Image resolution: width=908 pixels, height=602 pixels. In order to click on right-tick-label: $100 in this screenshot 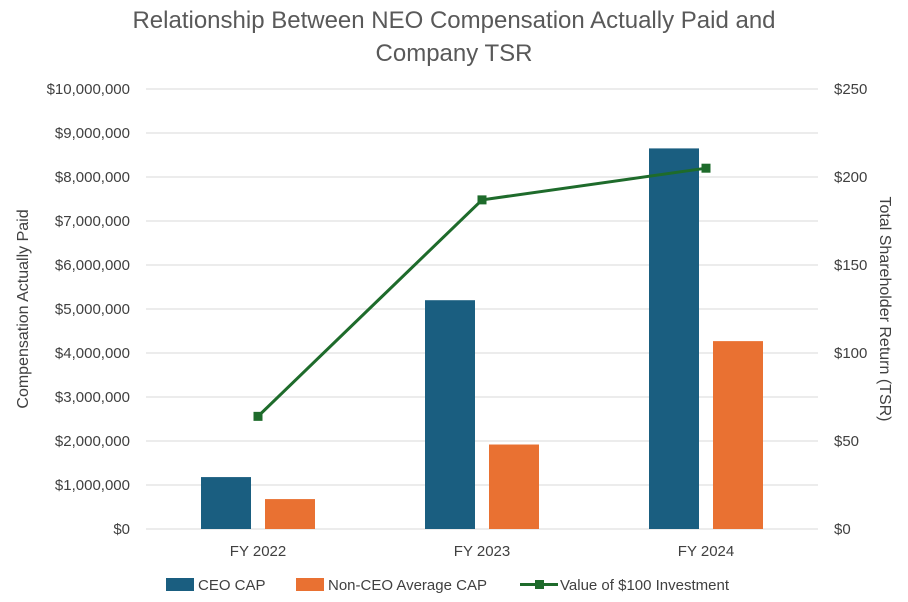, I will do `click(850, 353)`.